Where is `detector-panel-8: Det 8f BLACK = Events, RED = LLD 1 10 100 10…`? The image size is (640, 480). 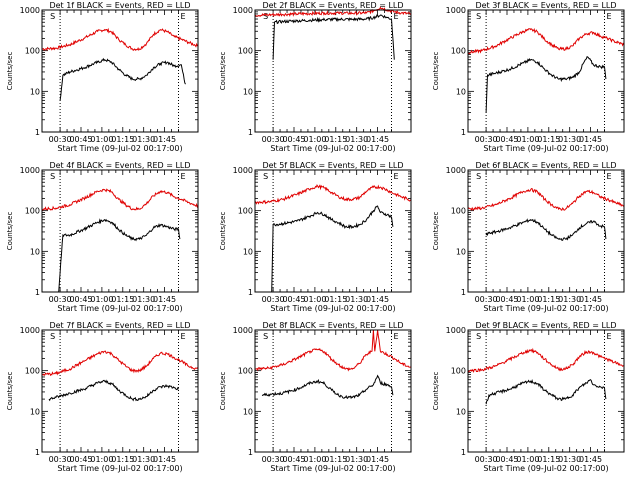
detector-panel-8: Det 8f BLACK = Events, RED = LLD 1 10 100 10… is located at coordinates (315, 397).